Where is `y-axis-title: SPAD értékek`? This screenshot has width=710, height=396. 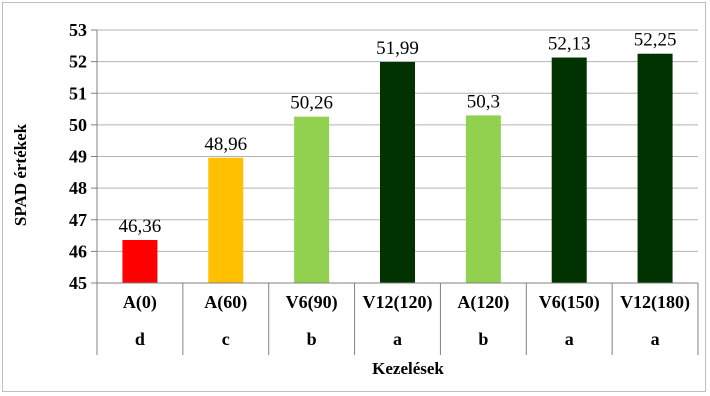 y-axis-title: SPAD értékek is located at coordinates (20, 174).